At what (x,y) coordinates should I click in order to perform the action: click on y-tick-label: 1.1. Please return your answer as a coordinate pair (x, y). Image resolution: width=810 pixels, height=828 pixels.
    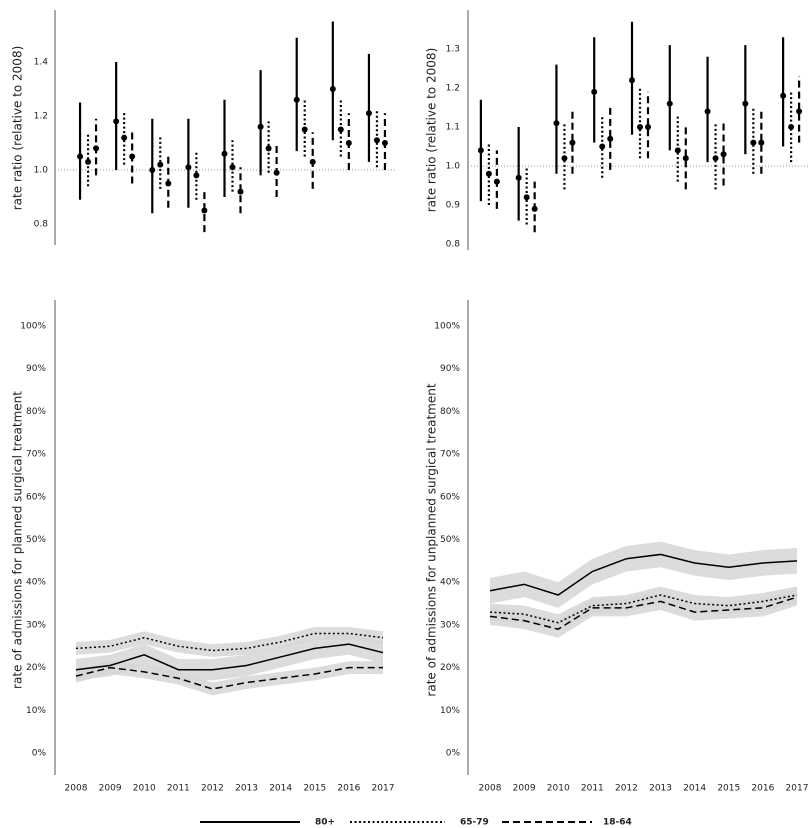
    Looking at the image, I should click on (453, 128).